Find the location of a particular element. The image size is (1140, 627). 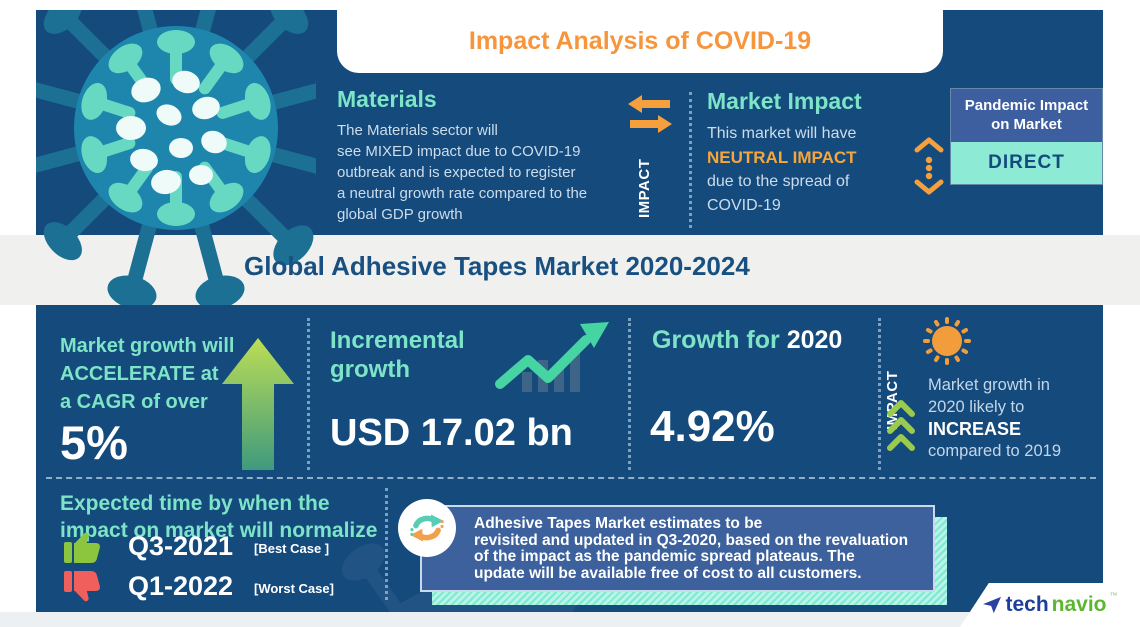

main-title-banner: Impact Analysis of COVID-19 is located at coordinates (640, 41).